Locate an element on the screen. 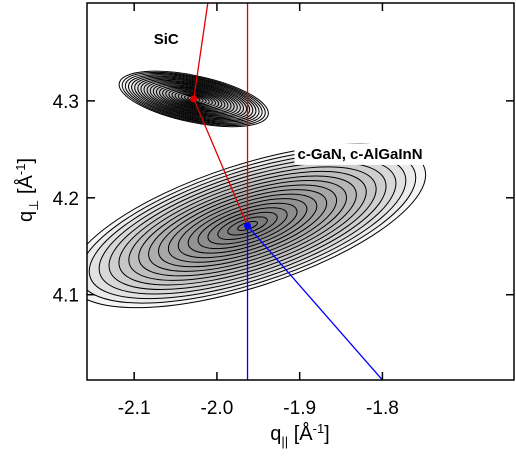 This screenshot has height=456, width=516. peak-label: SiC is located at coordinates (166, 39).